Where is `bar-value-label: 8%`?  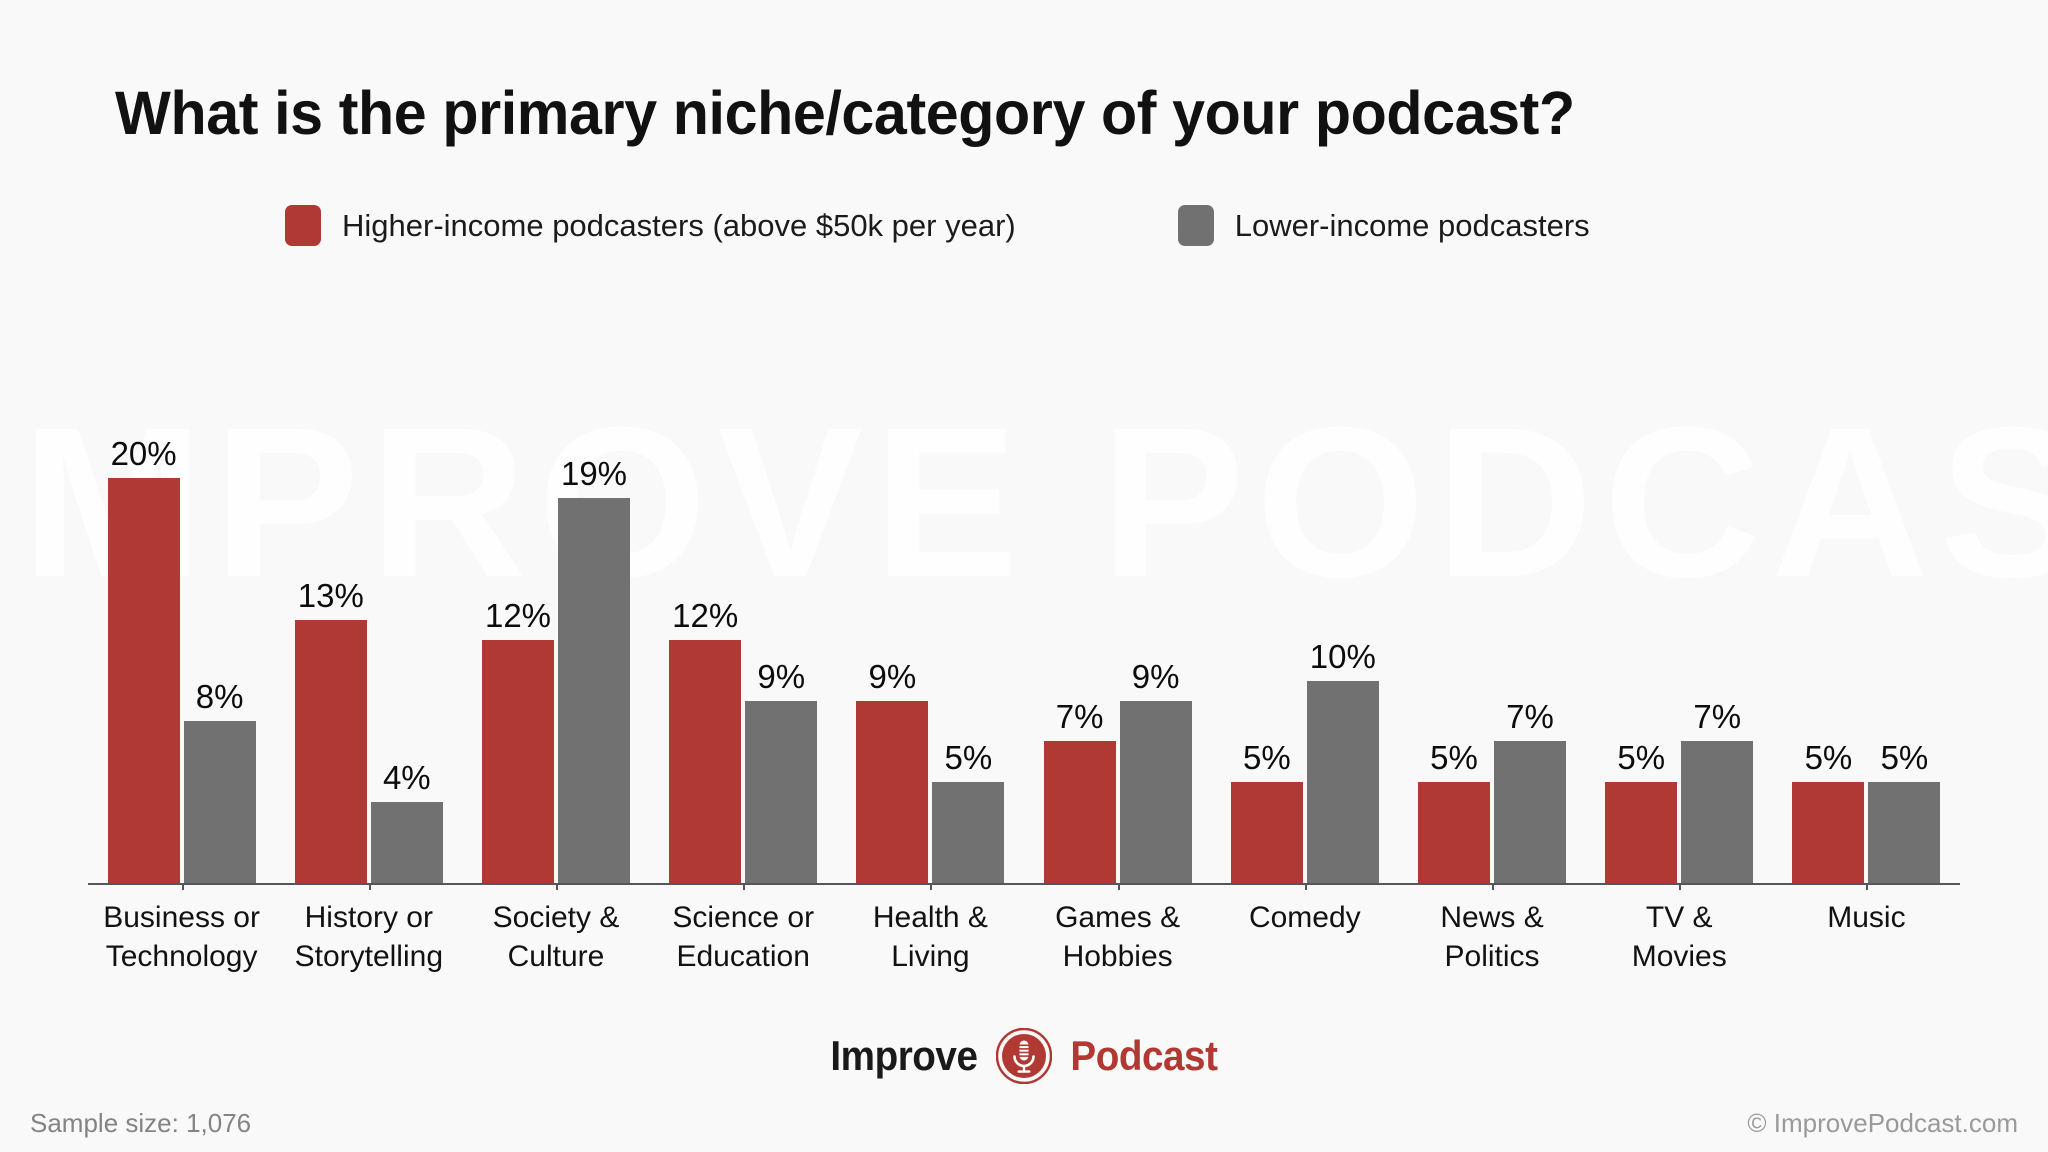 bar-value-label: 8% is located at coordinates (219, 696).